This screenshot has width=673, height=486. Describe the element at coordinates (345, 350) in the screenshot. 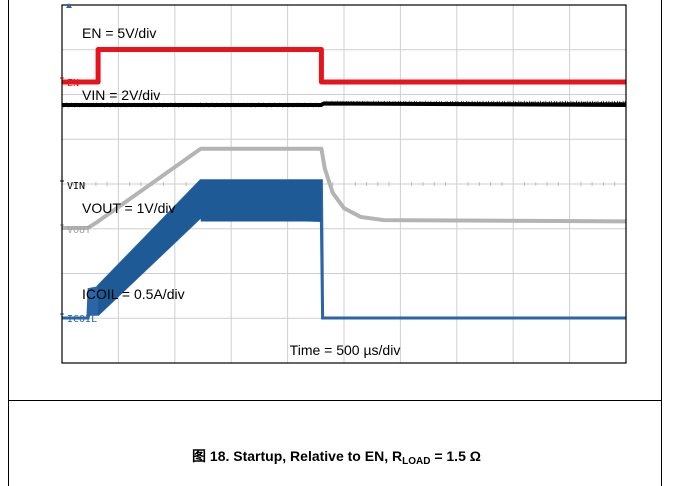

I see `time-scale-label: Time = 500 µs/div` at that location.